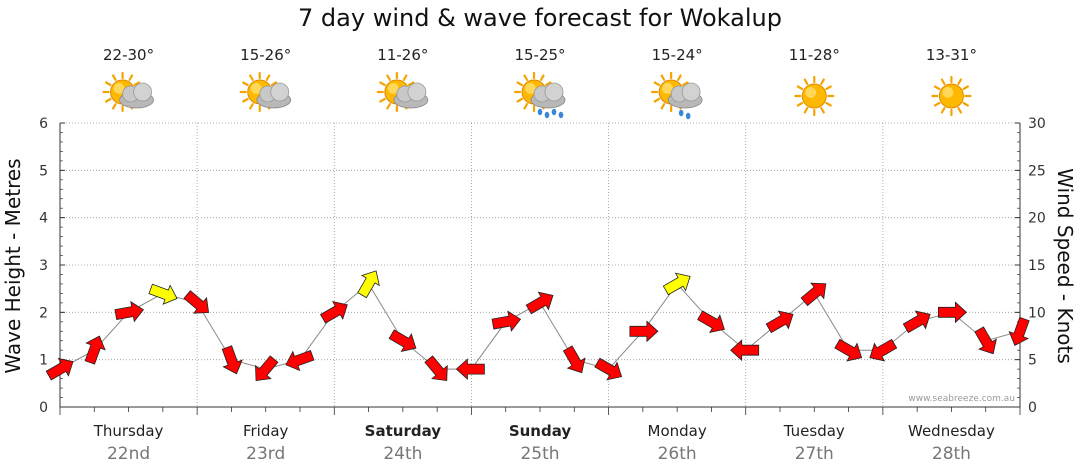  Describe the element at coordinates (266, 431) in the screenshot. I see `day-label: Friday` at that location.